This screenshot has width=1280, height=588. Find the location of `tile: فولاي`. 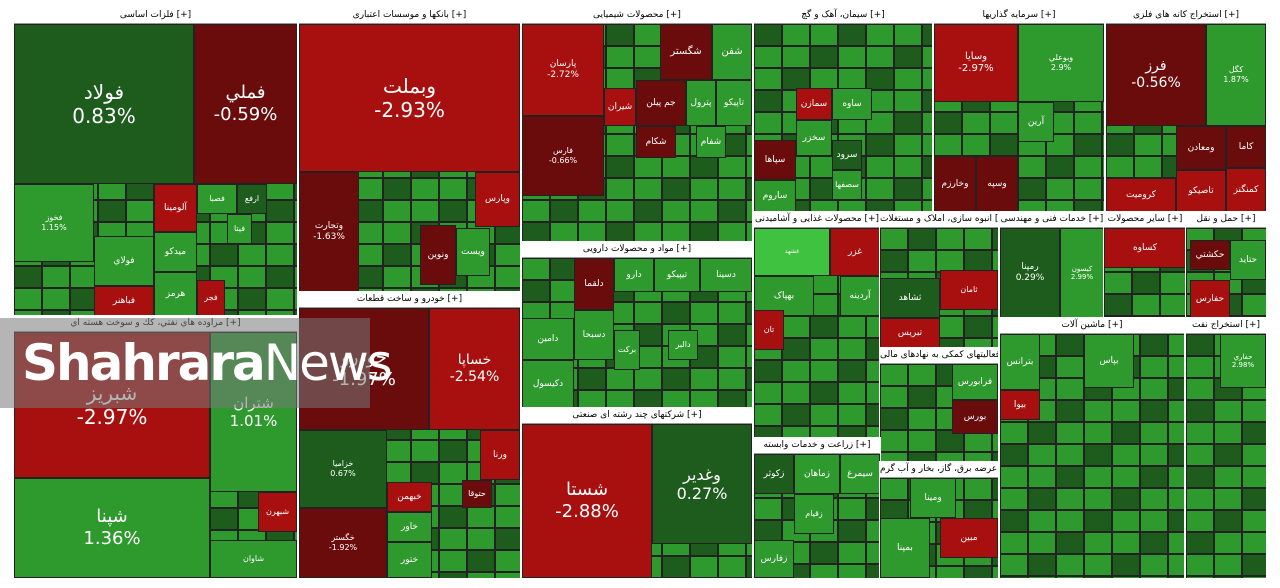

tile: فولاي is located at coordinates (124, 261).